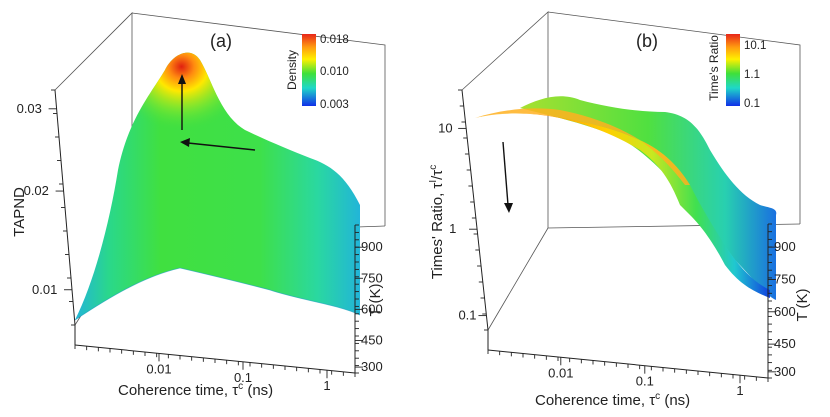  I want to click on panel-b-x-label-sup: c, so click(657, 396).